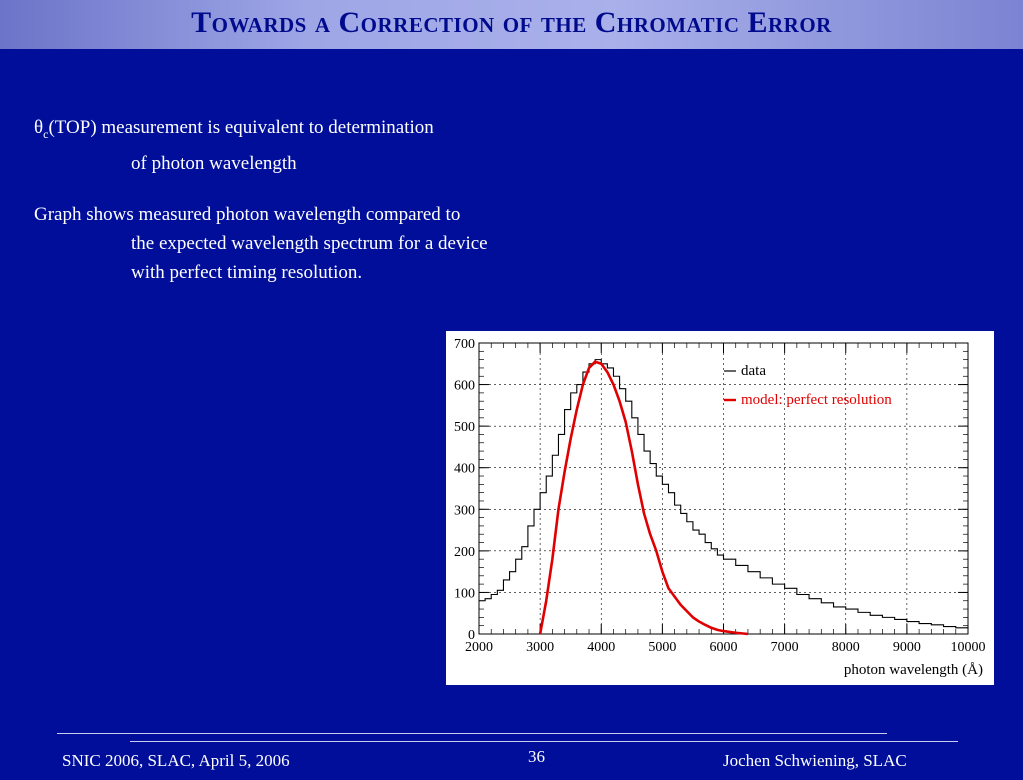  What do you see at coordinates (643, 498) in the screenshot?
I see `model-curve-line` at bounding box center [643, 498].